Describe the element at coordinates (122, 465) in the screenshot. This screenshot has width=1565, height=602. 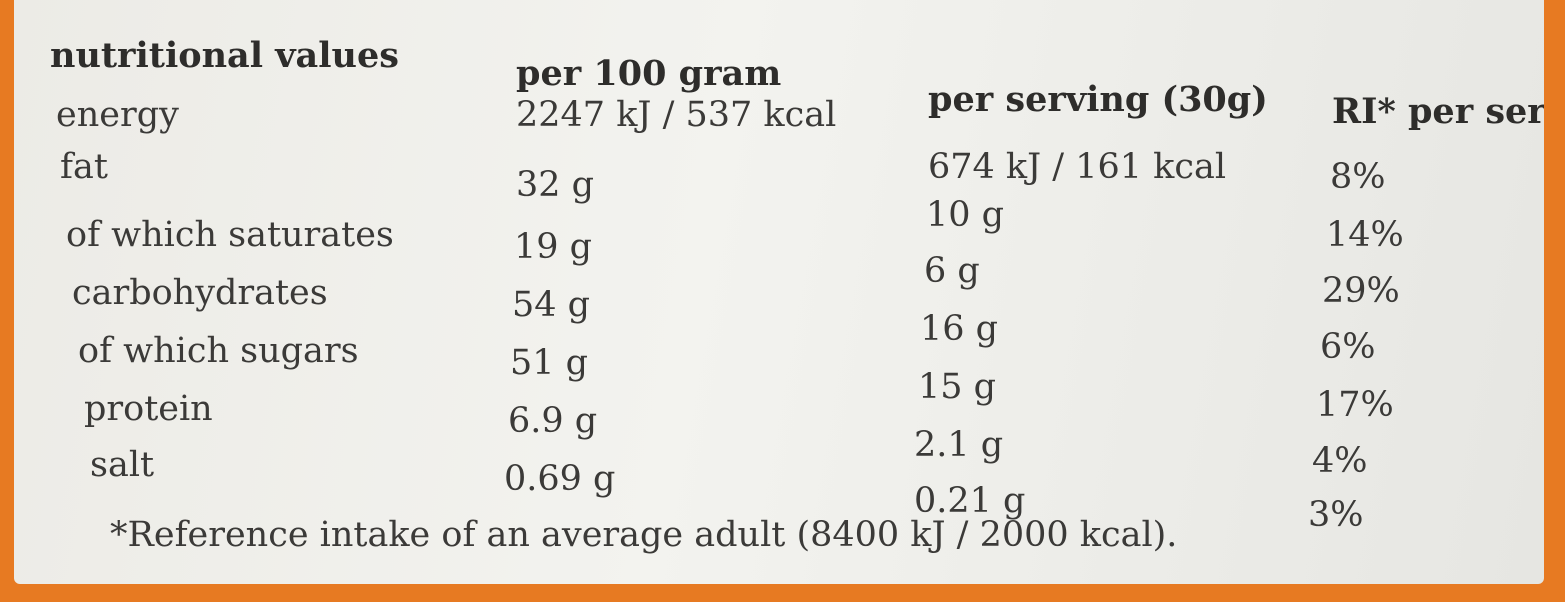
I see `row-label: salt` at that location.